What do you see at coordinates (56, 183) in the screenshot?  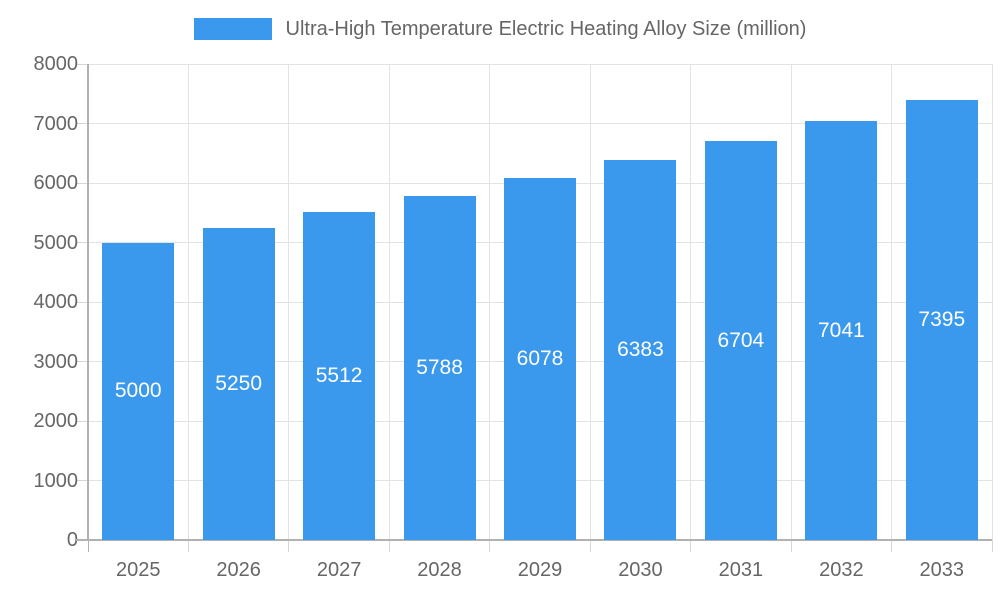 I see `y-axis-tick-label: 6000` at bounding box center [56, 183].